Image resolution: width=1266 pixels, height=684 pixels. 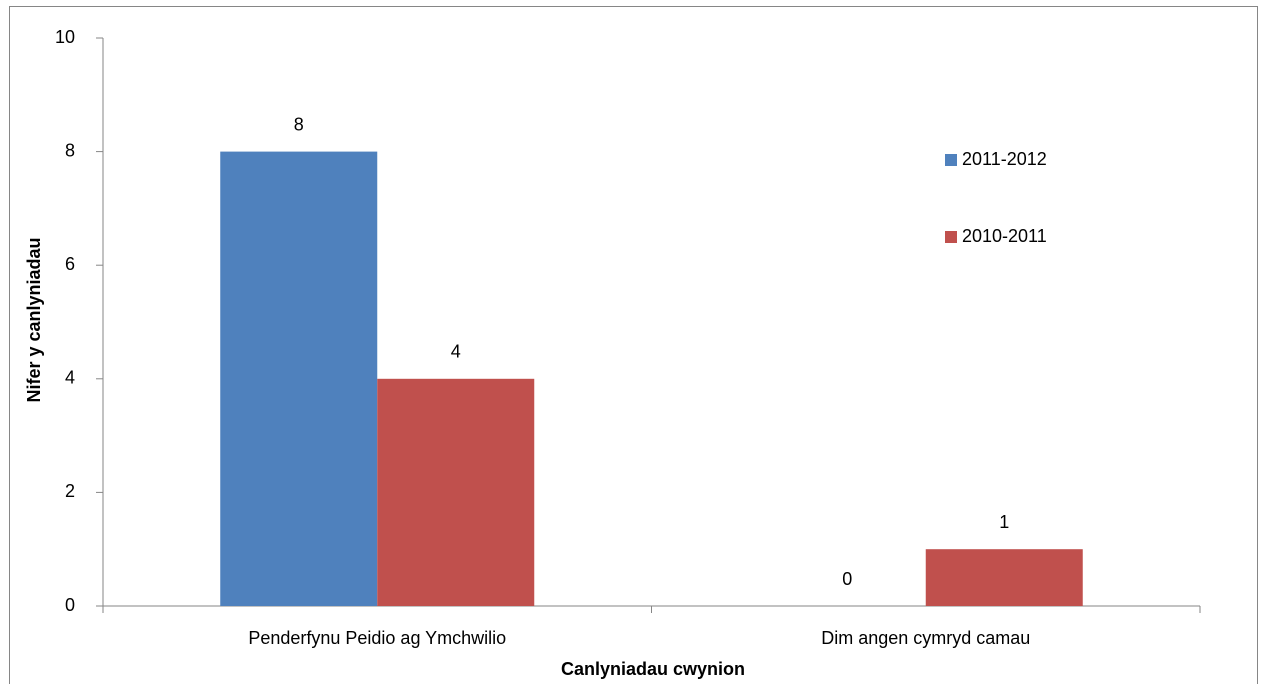 I want to click on x-axis-label: Canlyniadau cwynion, so click(x=653, y=669).